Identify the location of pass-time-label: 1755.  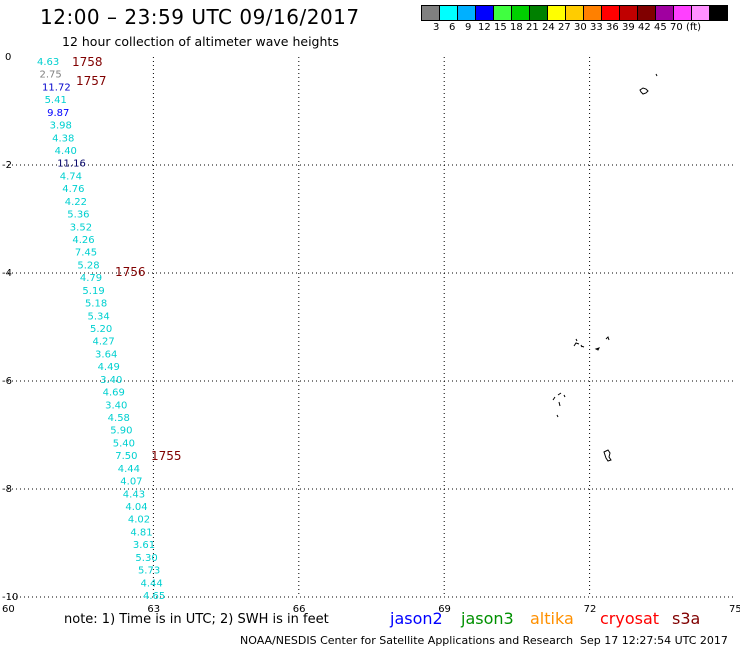
(166, 456).